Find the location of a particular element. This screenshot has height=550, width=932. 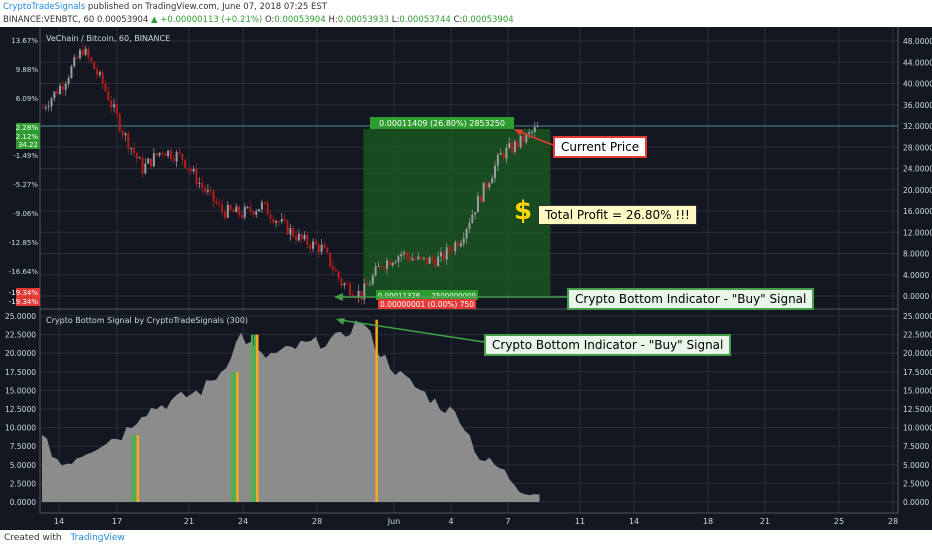

tradingview-link: TradingView is located at coordinates (97, 538).